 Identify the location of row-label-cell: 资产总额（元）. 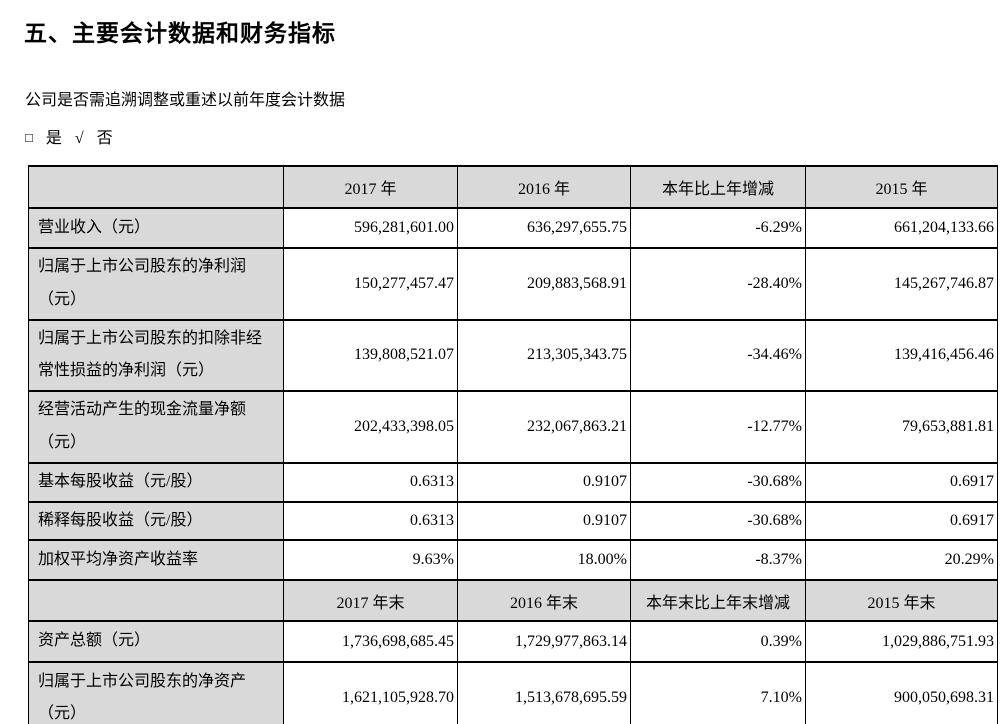
(156, 642).